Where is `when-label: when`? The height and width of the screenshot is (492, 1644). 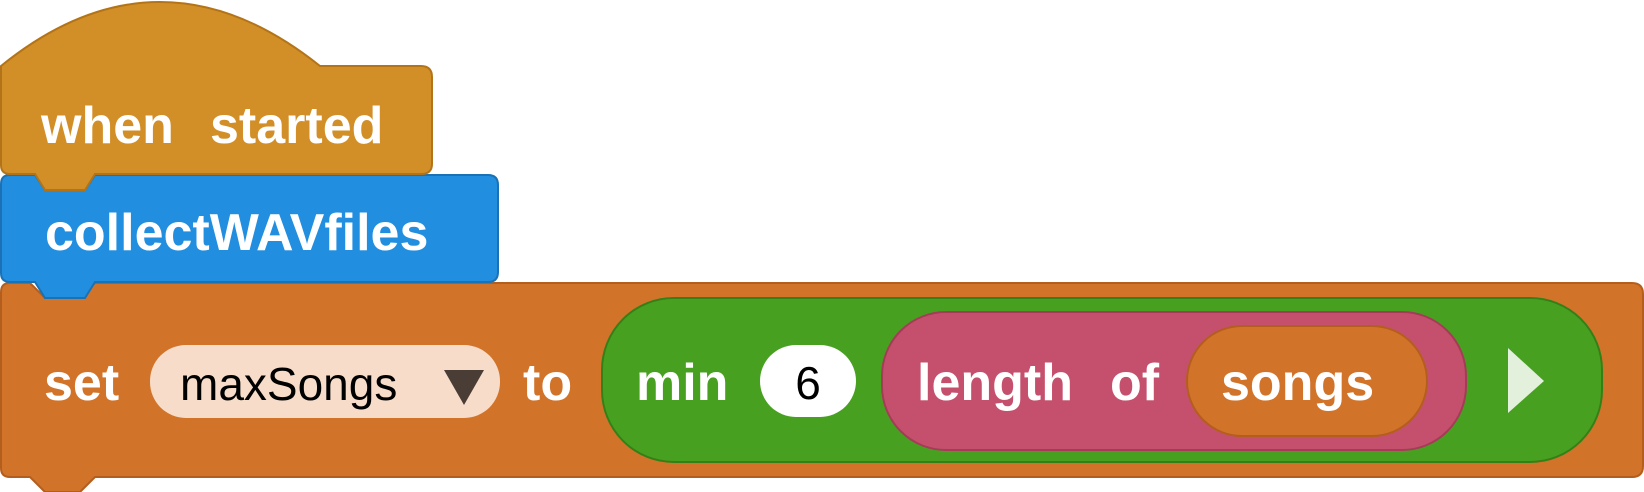 when-label: when is located at coordinates (107, 126).